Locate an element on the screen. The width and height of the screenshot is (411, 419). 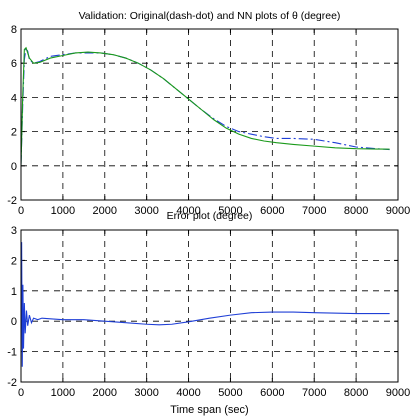
y-tick-label: 8 is located at coordinates (14, 30).